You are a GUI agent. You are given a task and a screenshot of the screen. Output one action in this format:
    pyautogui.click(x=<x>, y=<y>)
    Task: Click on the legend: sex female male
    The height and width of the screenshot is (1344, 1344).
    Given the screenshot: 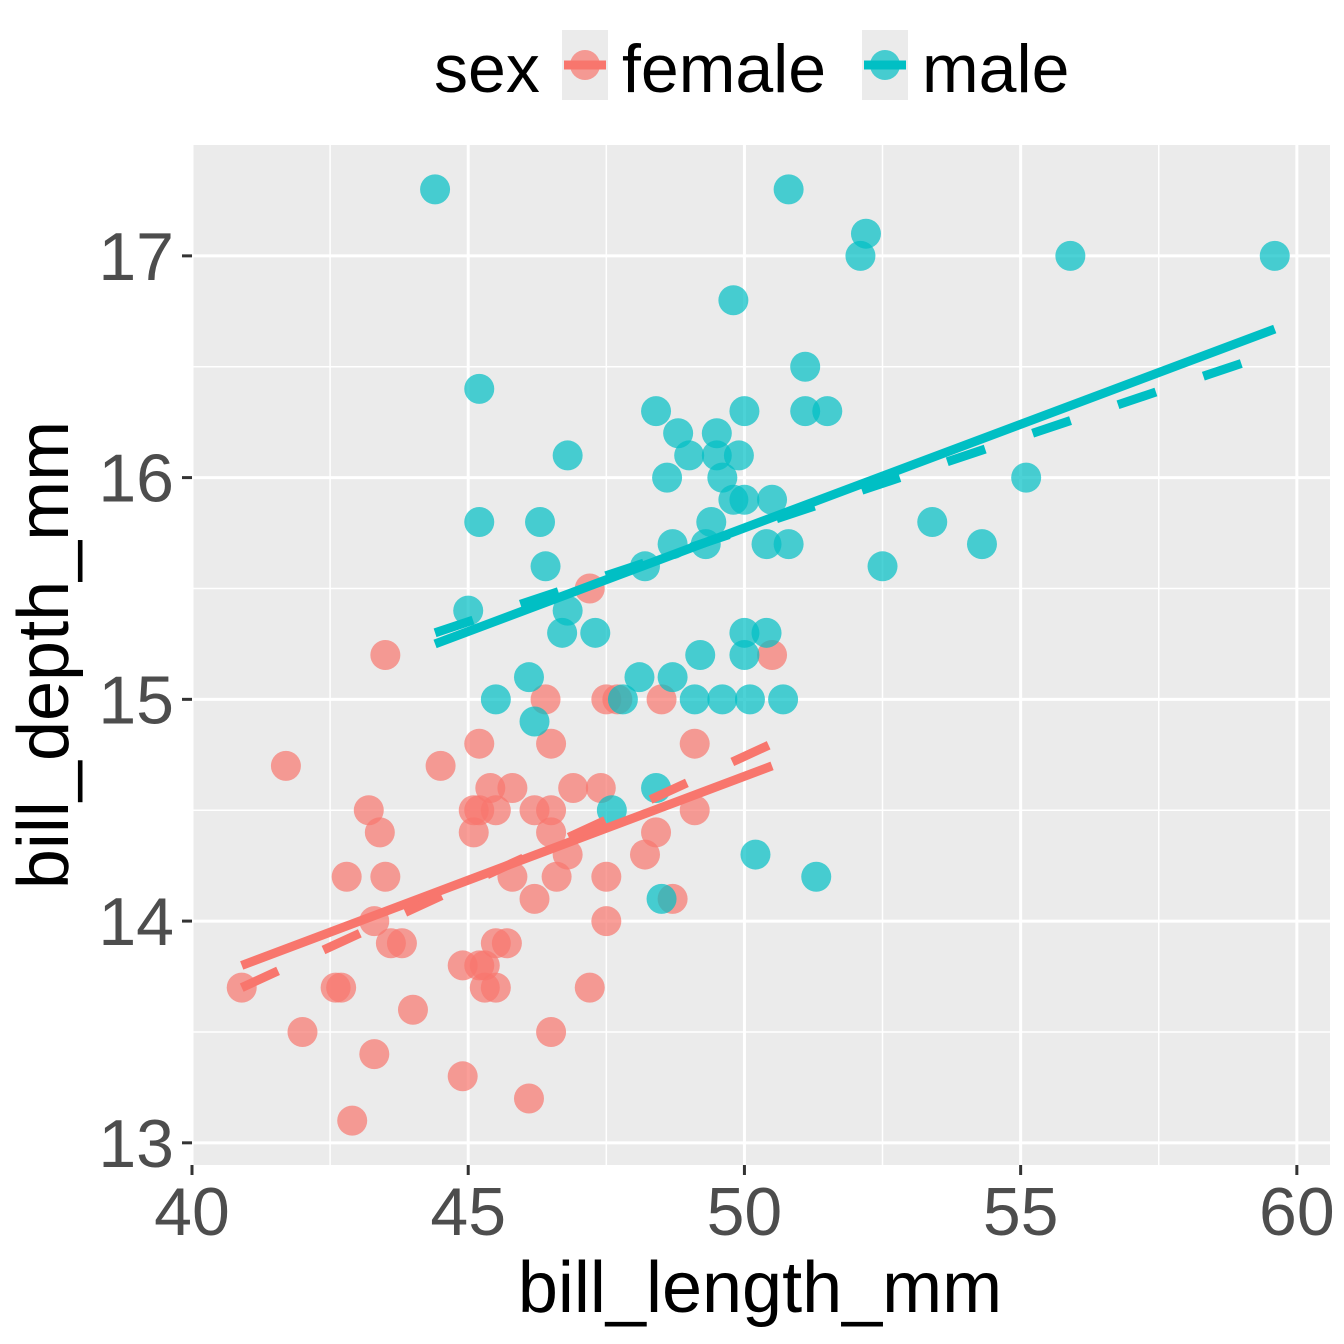 What is the action you would take?
    pyautogui.click(x=751, y=68)
    